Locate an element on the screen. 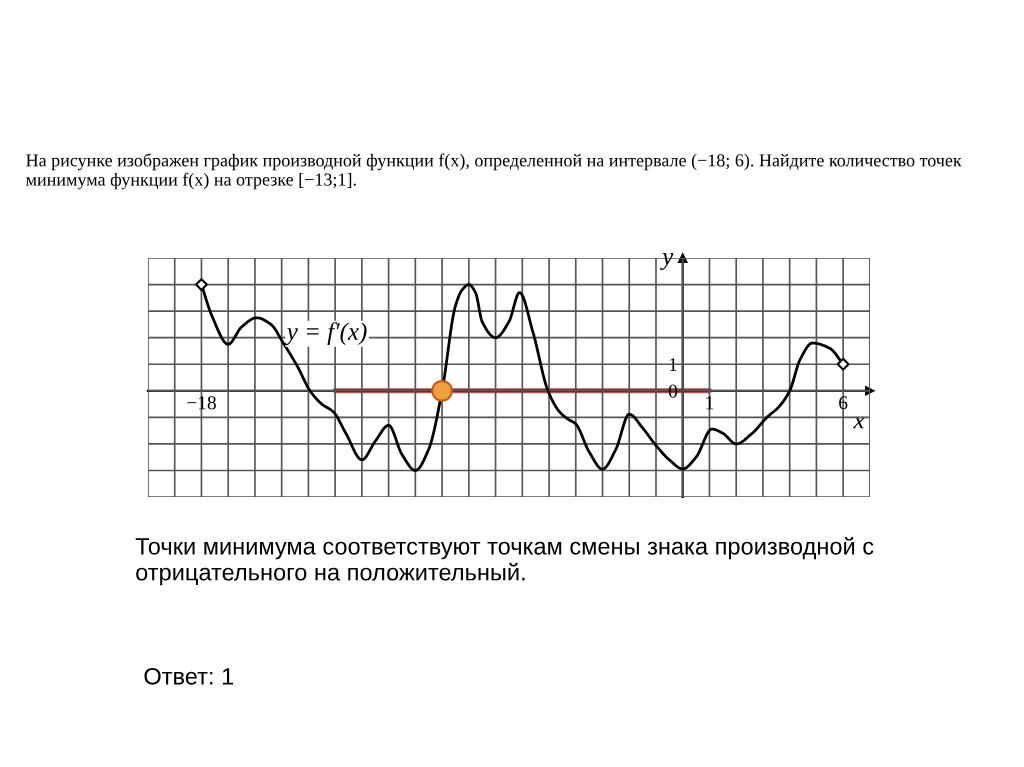  text: Точки минимума соответствуют точкам смены знака производной с отрицательного на положительный. is located at coordinates (504, 561).